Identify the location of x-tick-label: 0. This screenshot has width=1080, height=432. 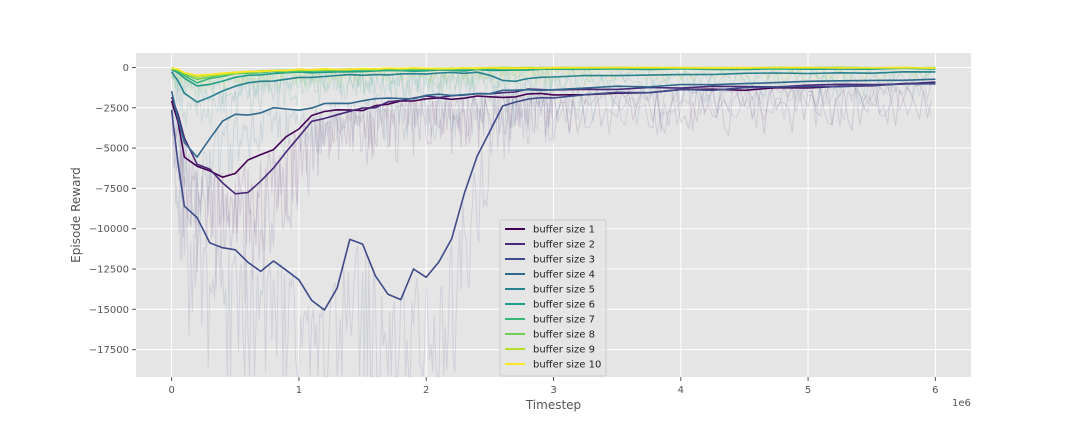
(171, 390).